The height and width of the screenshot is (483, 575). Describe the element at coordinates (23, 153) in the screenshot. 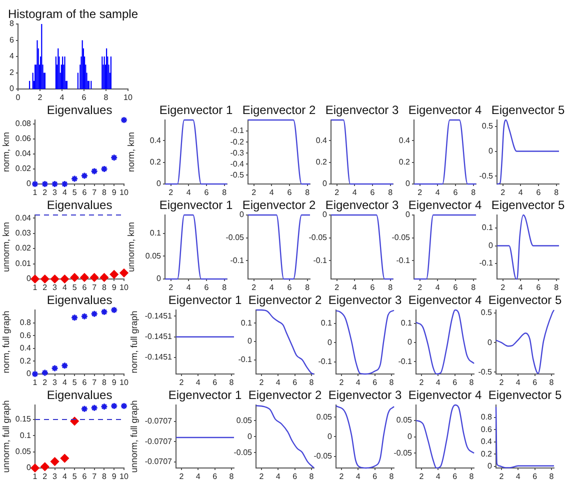

I see `y-tick-label: 0.04` at that location.